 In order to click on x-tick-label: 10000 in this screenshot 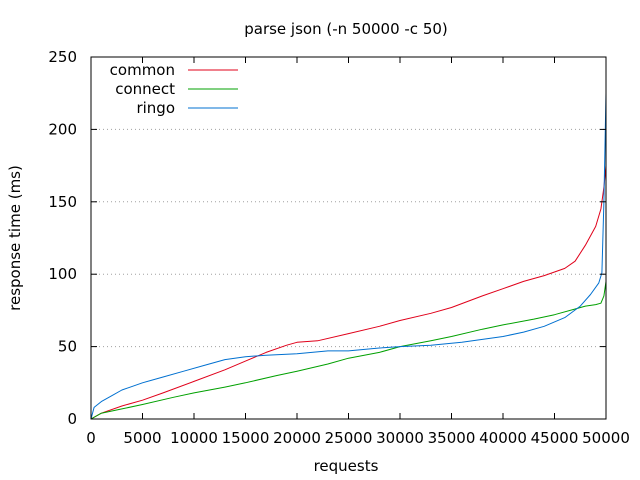, I will do `click(194, 438)`.